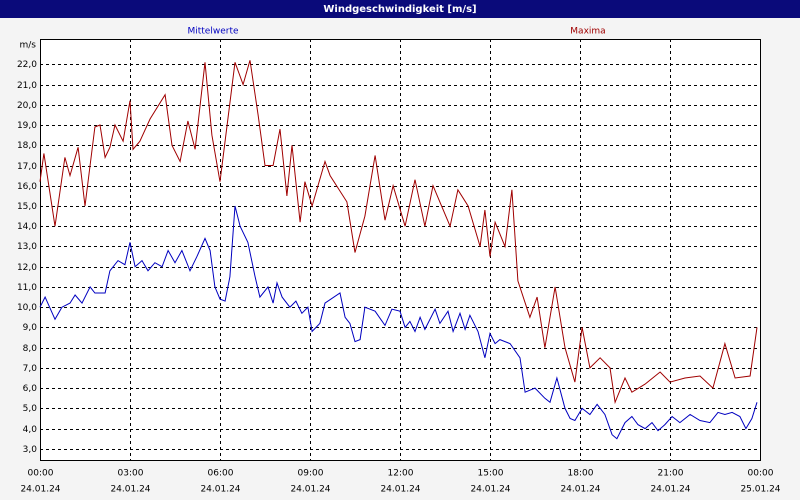 The width and height of the screenshot is (800, 500). Describe the element at coordinates (401, 474) in the screenshot. I see `x-tick-label: 12:00` at that location.